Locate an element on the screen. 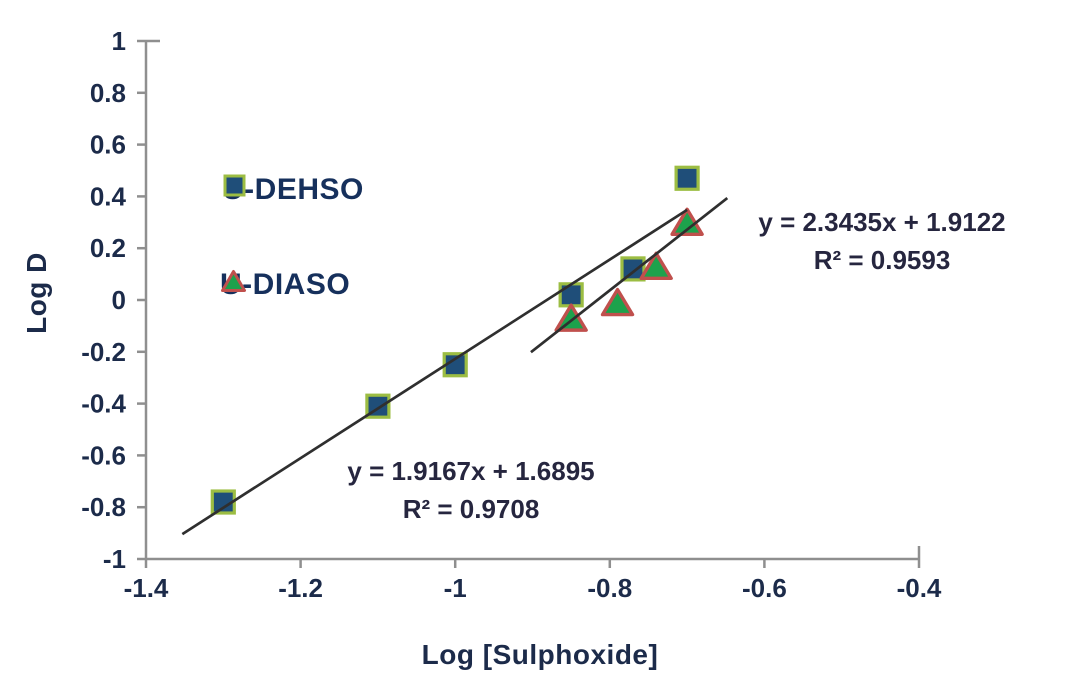  y-tick-label: -0.6 is located at coordinates (103, 455).